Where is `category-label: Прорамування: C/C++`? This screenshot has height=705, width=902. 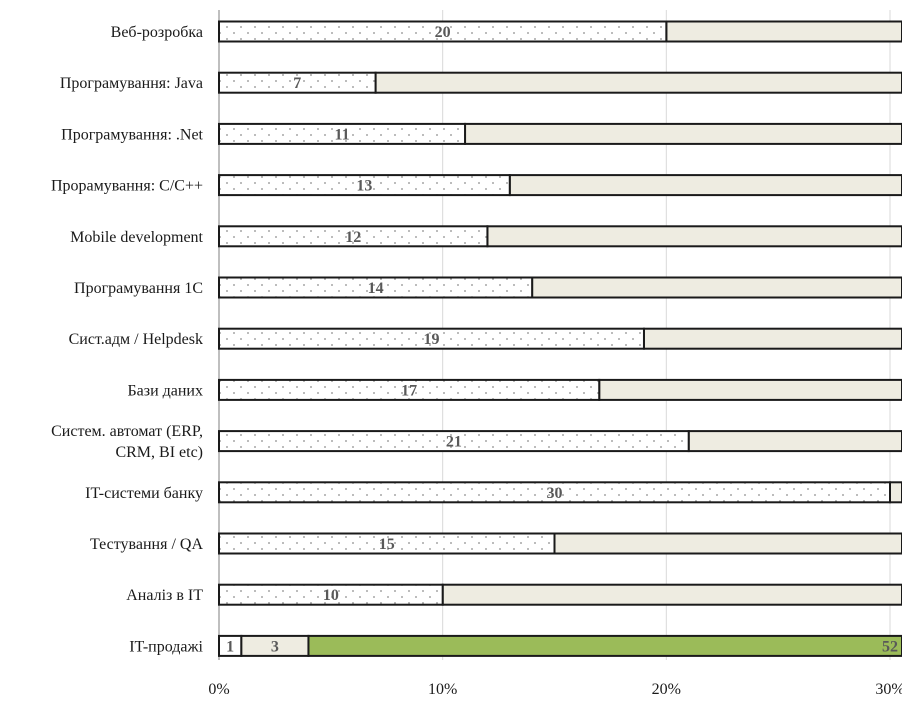 category-label: Прорамування: C/C++ is located at coordinates (127, 186).